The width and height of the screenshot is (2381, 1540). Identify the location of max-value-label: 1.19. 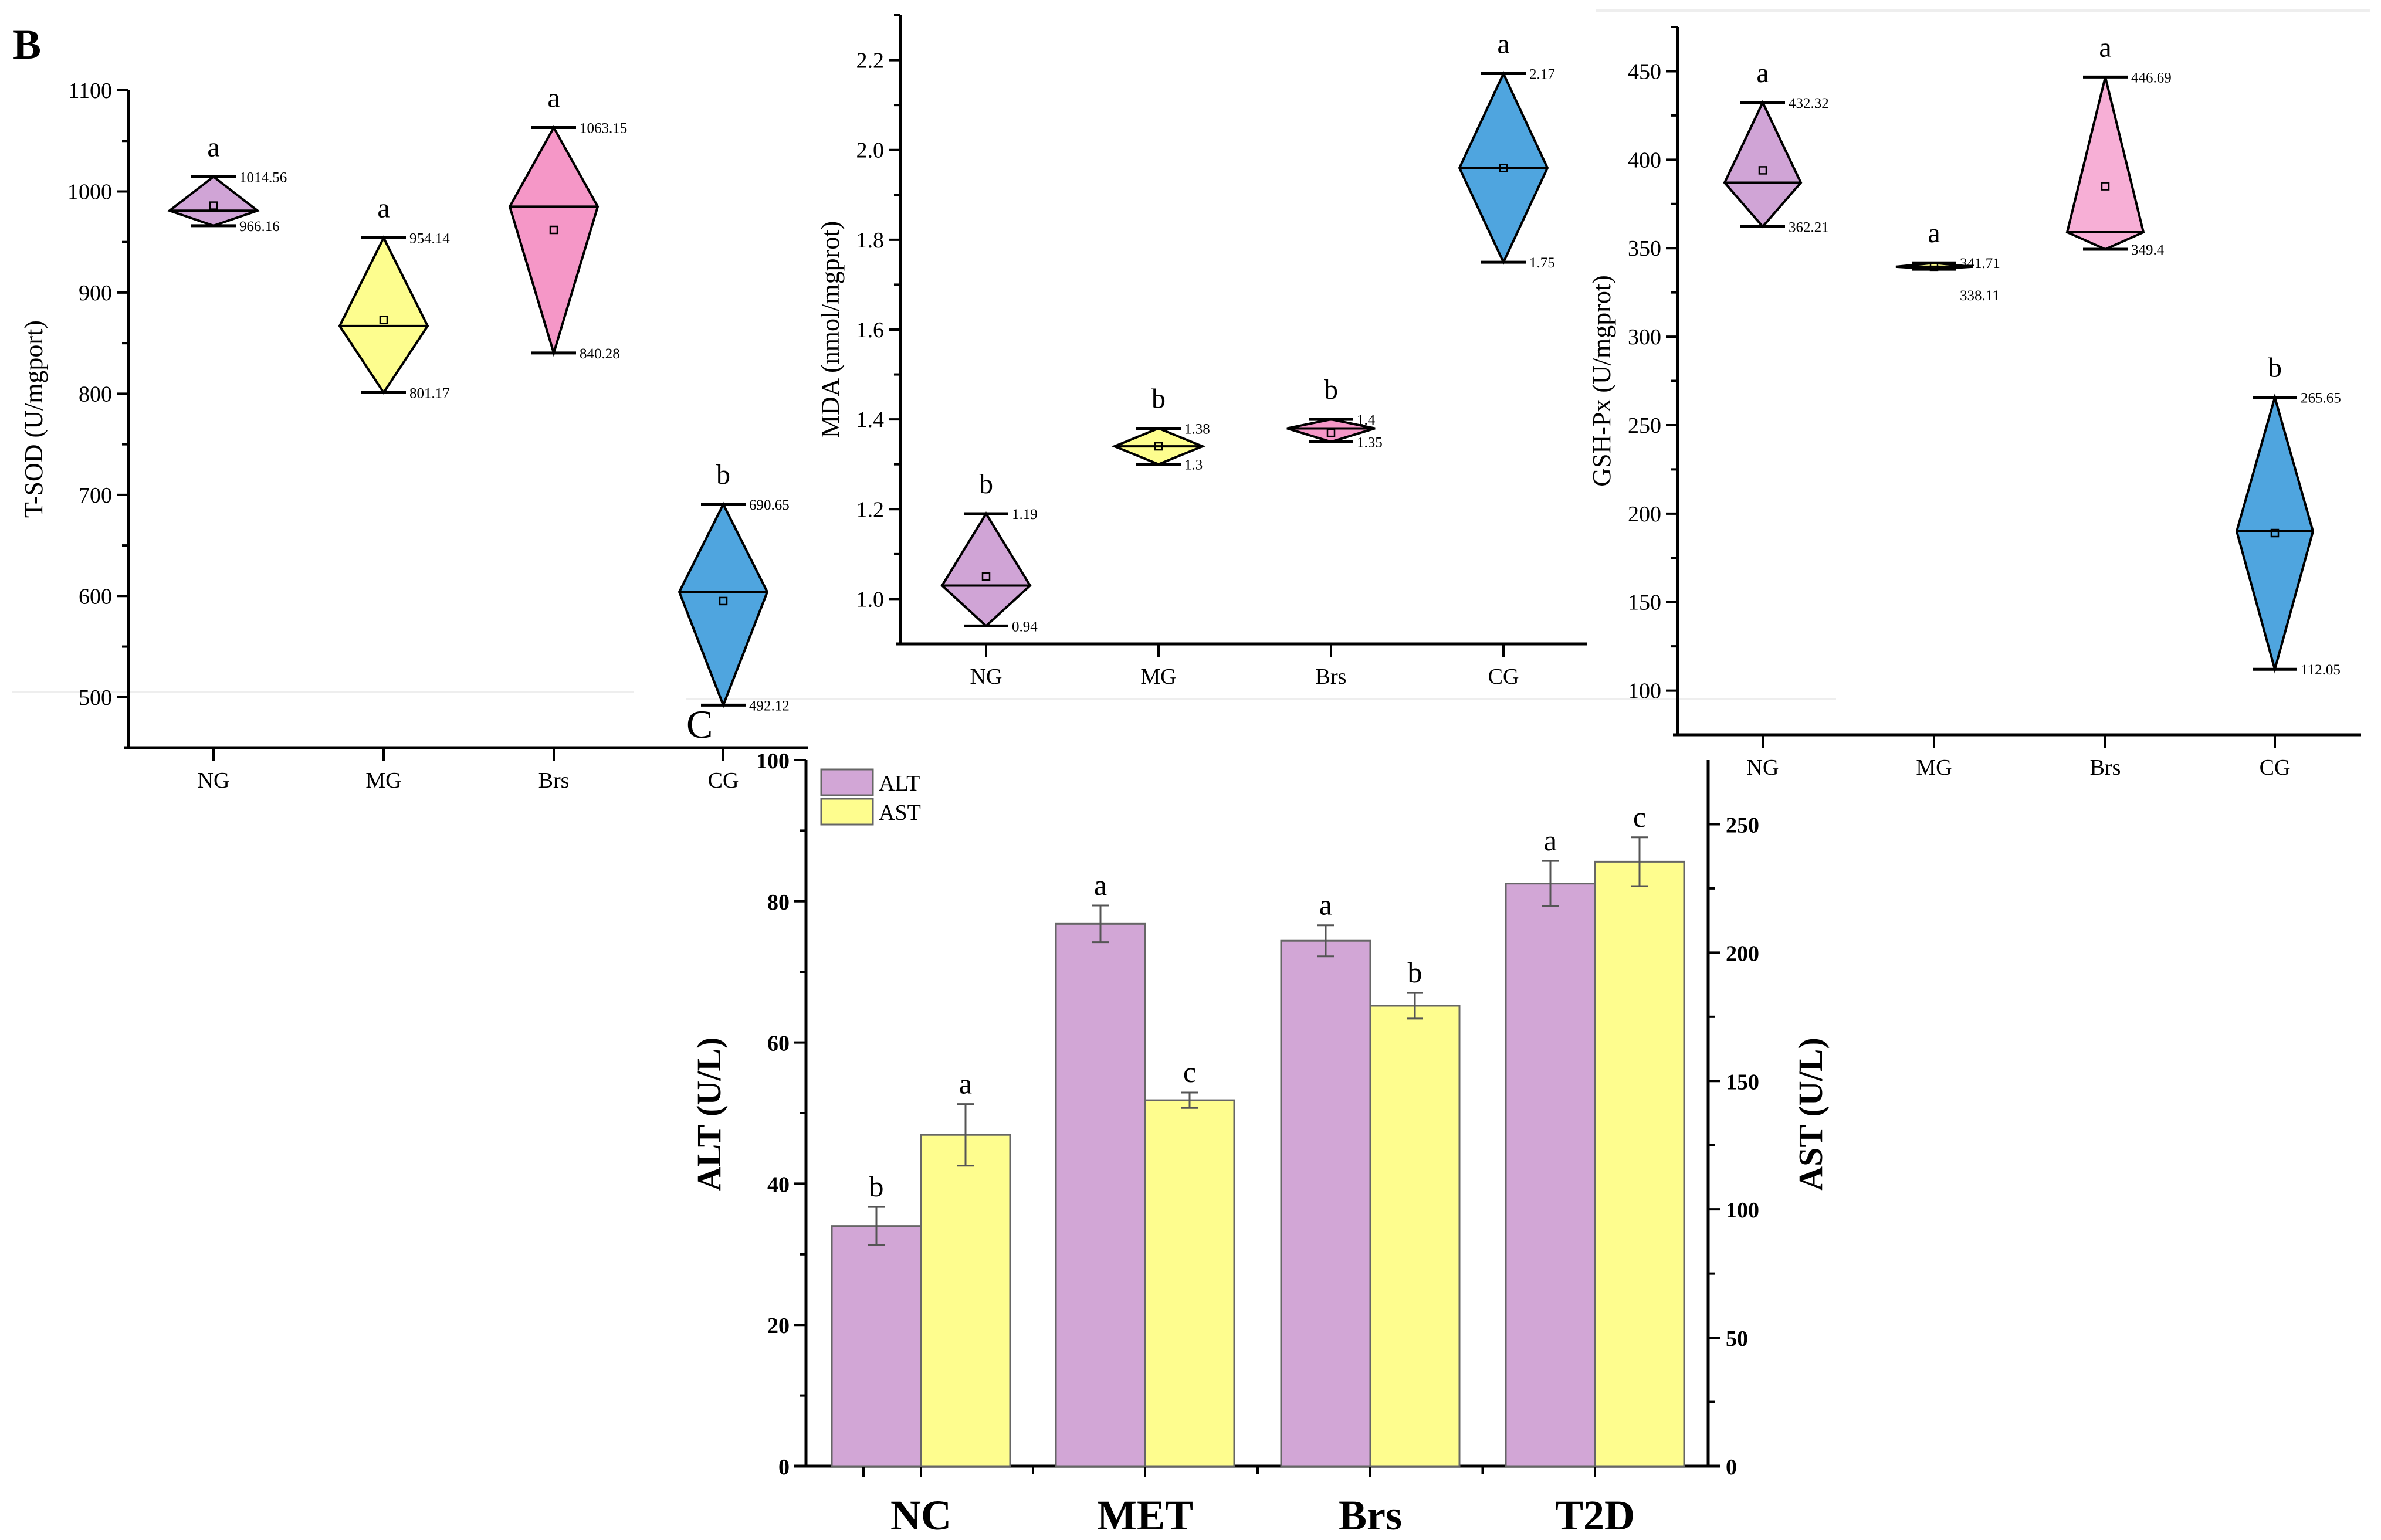
(1025, 515).